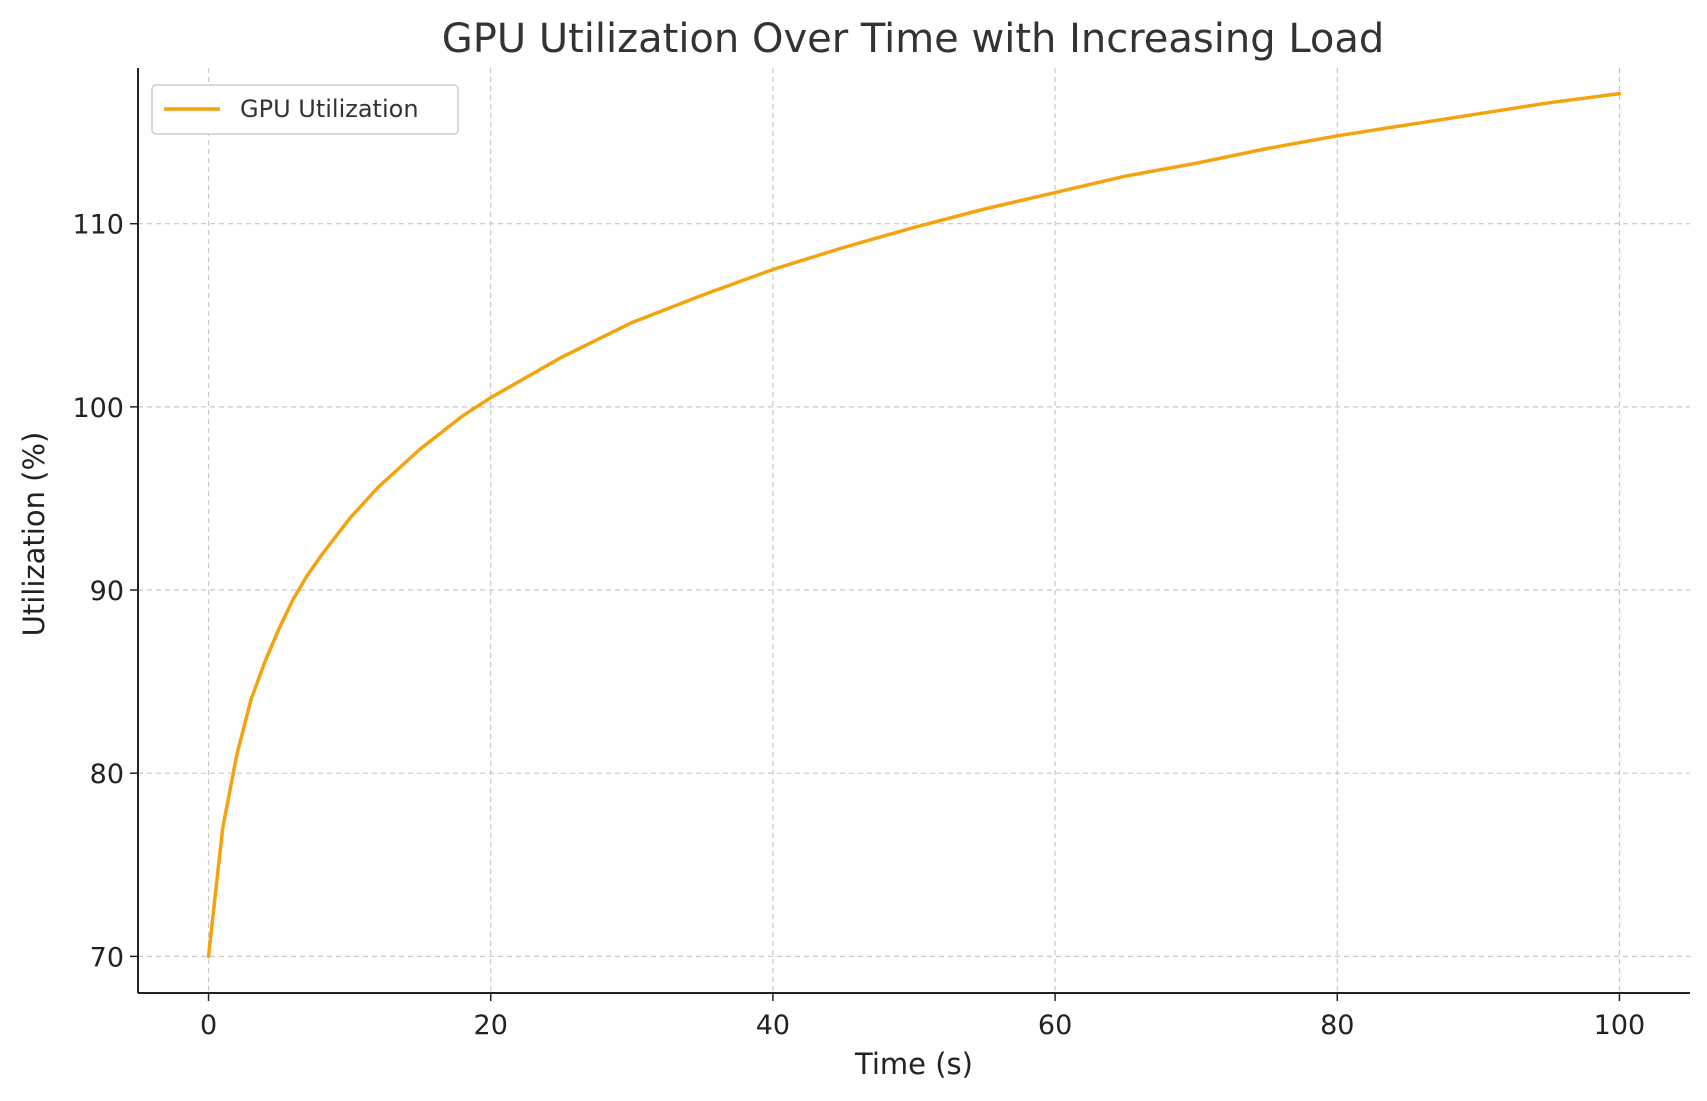 This screenshot has width=1707, height=1101. I want to click on x-tick-label-5: 100, so click(1620, 1025).